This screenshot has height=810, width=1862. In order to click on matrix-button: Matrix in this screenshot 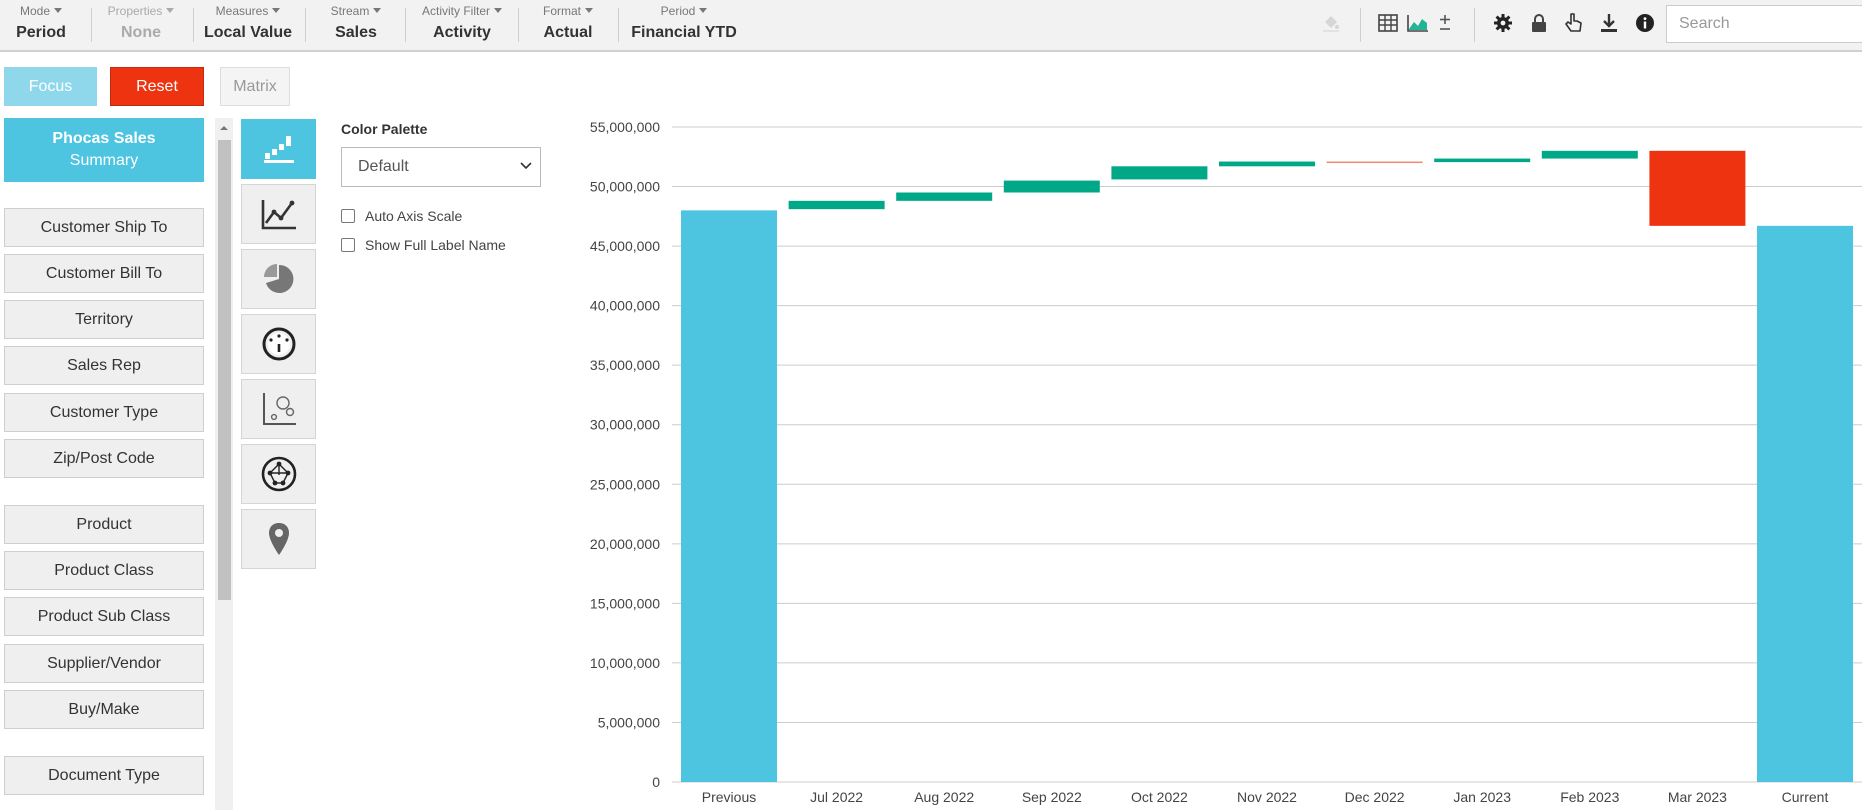, I will do `click(255, 86)`.